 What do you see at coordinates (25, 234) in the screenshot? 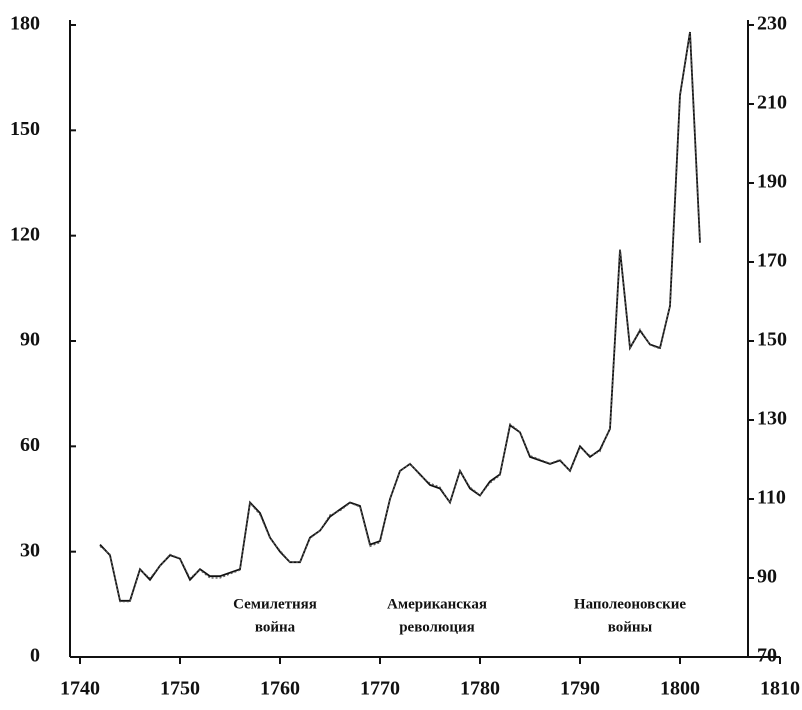
I see `y-tick-label: 120` at bounding box center [25, 234].